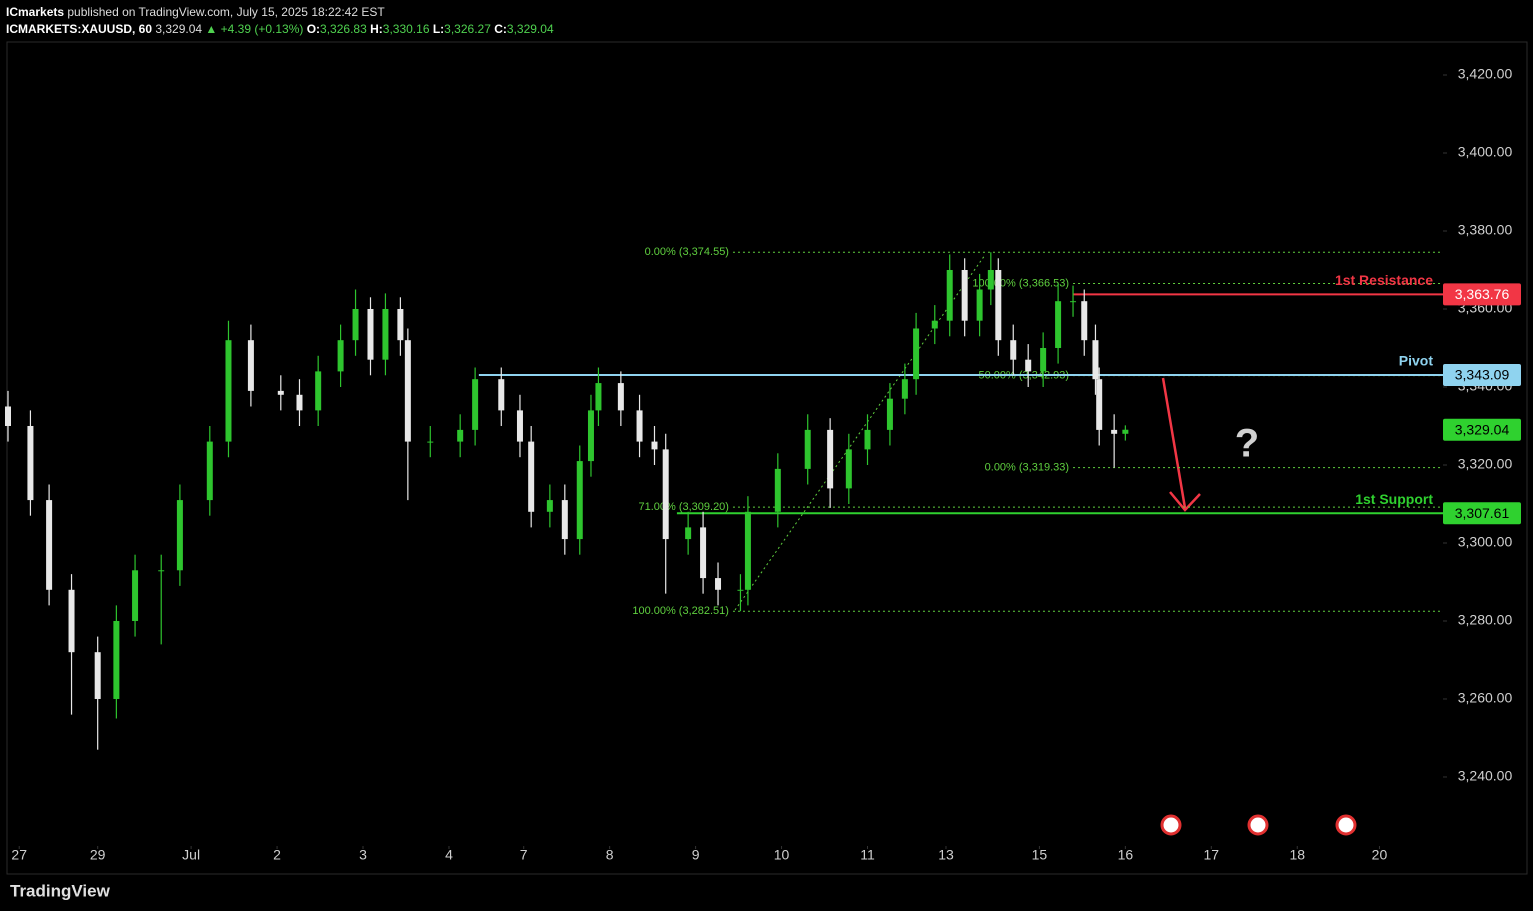 The height and width of the screenshot is (911, 1533). Describe the element at coordinates (1482, 429) in the screenshot. I see `price-tag-label: 3,329.04` at that location.